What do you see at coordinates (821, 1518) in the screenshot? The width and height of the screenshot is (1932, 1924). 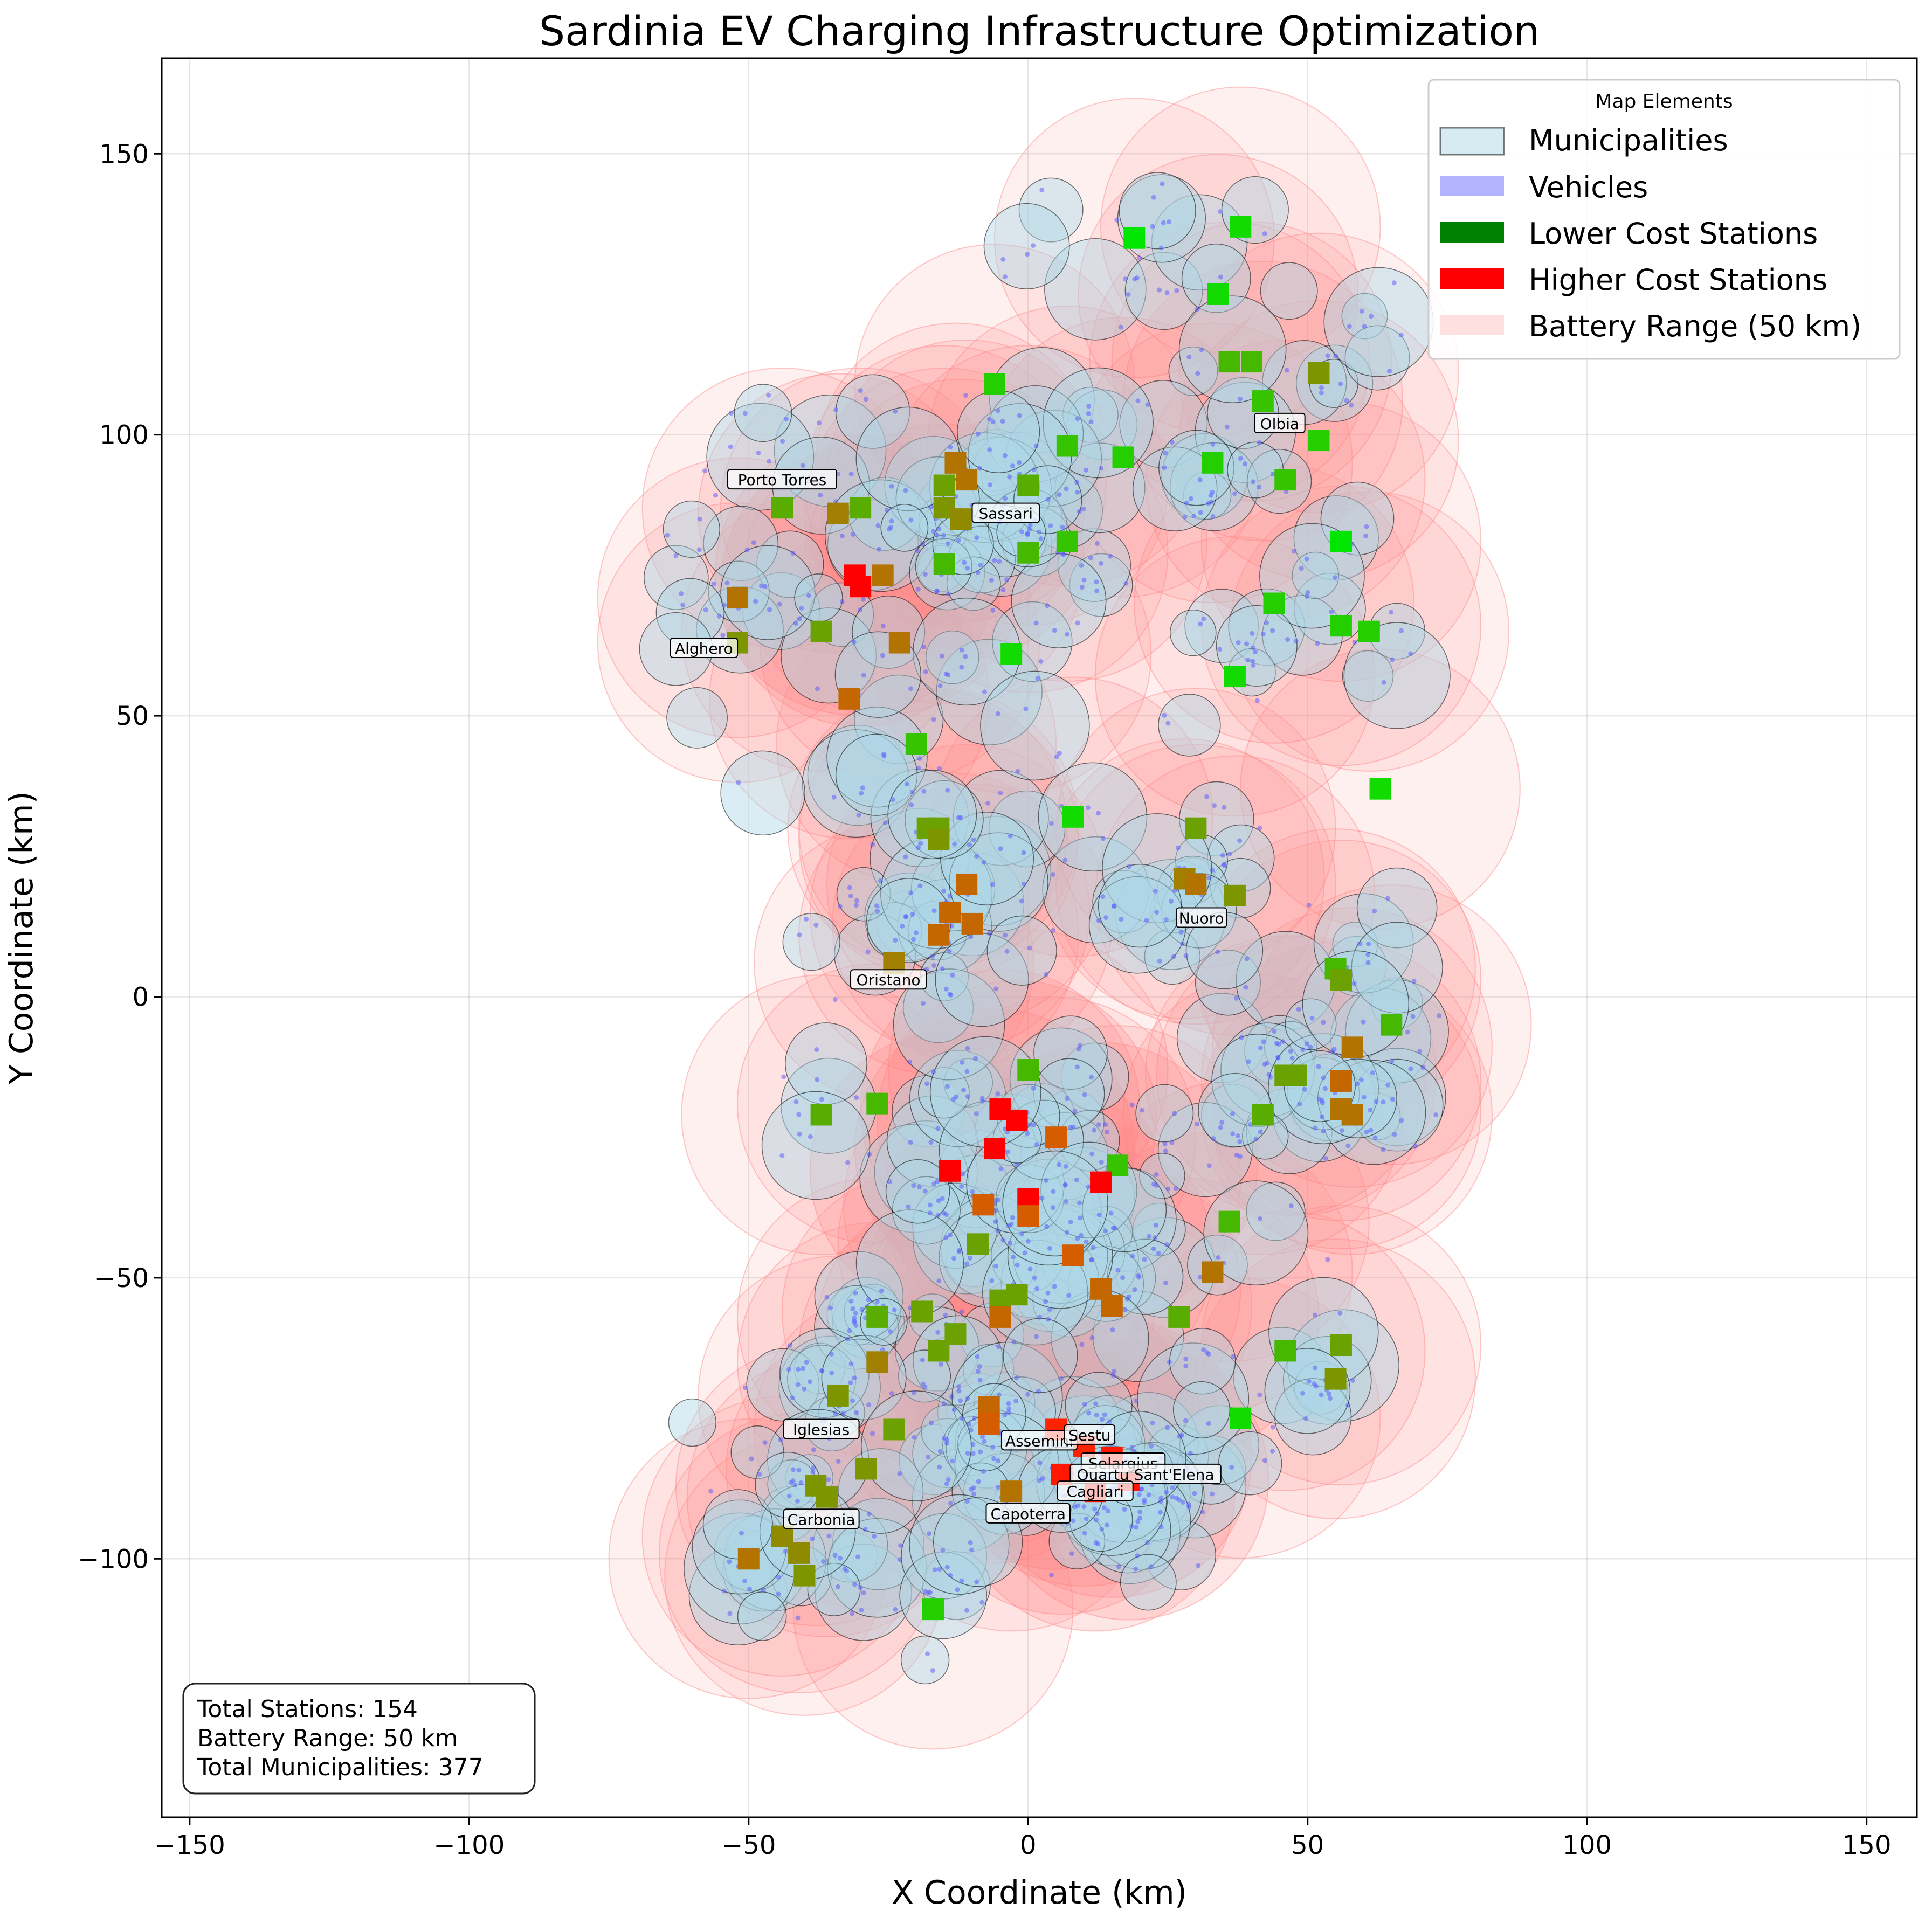 I see `city-label: Carbonia` at bounding box center [821, 1518].